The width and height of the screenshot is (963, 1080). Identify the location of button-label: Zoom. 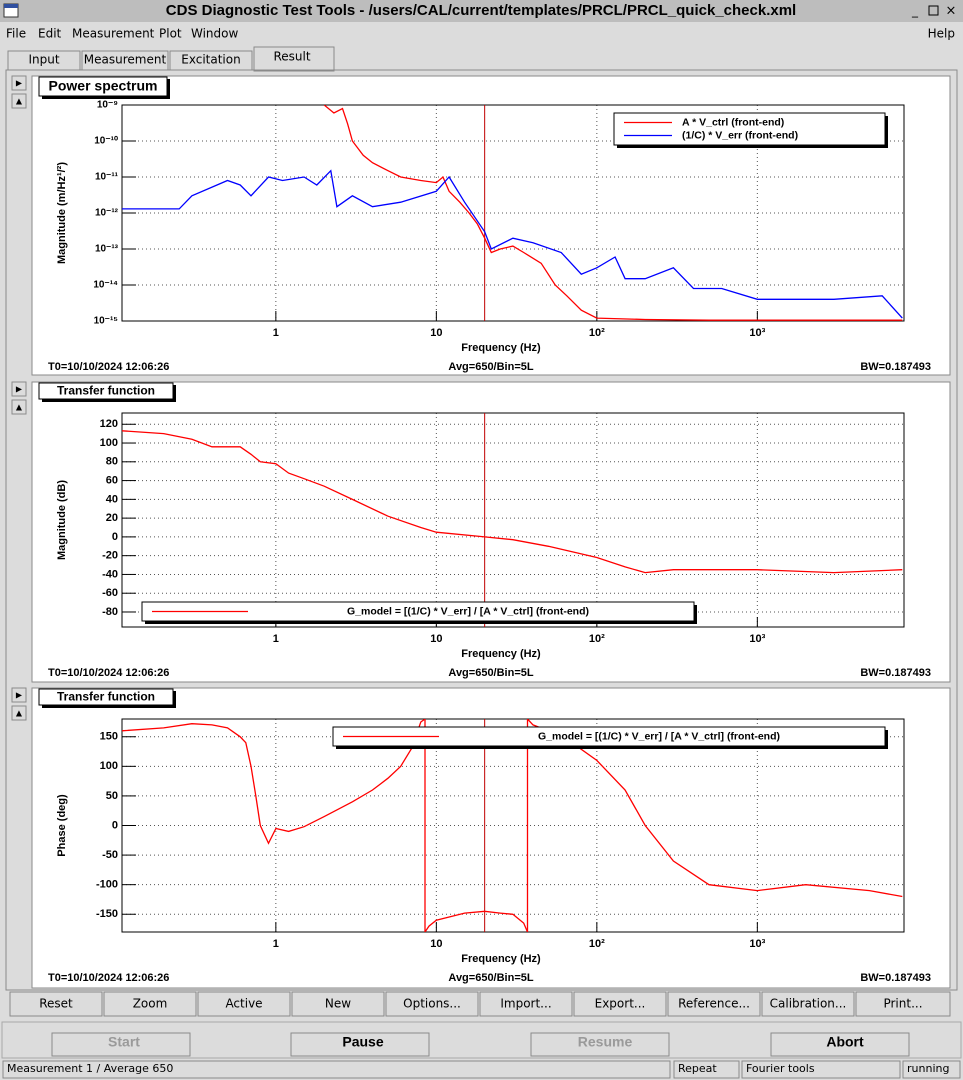
(150, 1004).